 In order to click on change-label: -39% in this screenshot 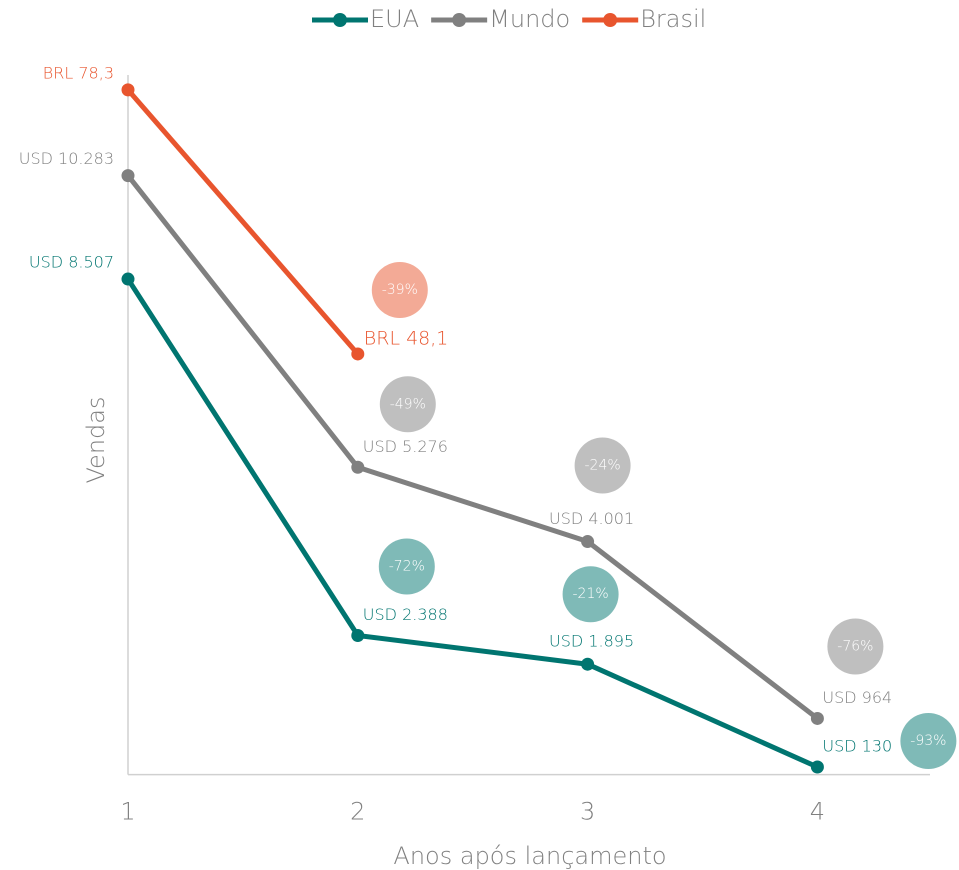, I will do `click(400, 290)`.